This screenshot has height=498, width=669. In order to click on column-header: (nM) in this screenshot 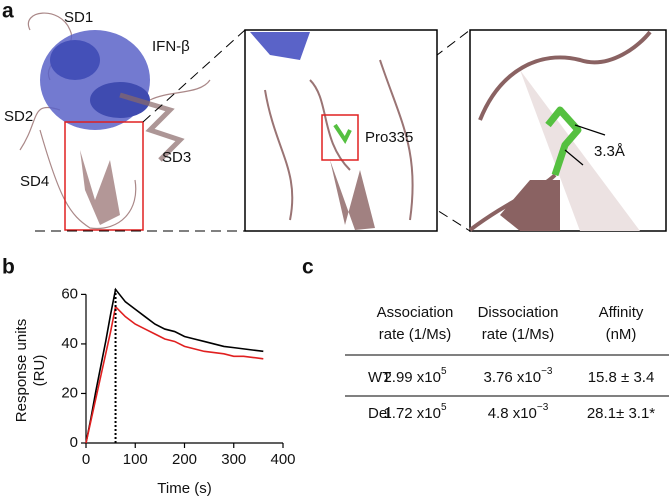, I will do `click(621, 334)`.